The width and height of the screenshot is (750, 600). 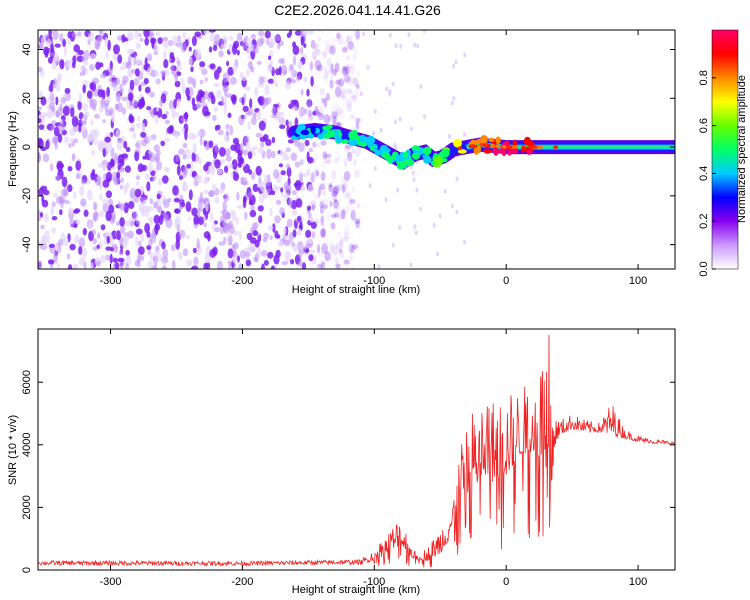 I want to click on x-tick-label: 0, so click(x=506, y=281).